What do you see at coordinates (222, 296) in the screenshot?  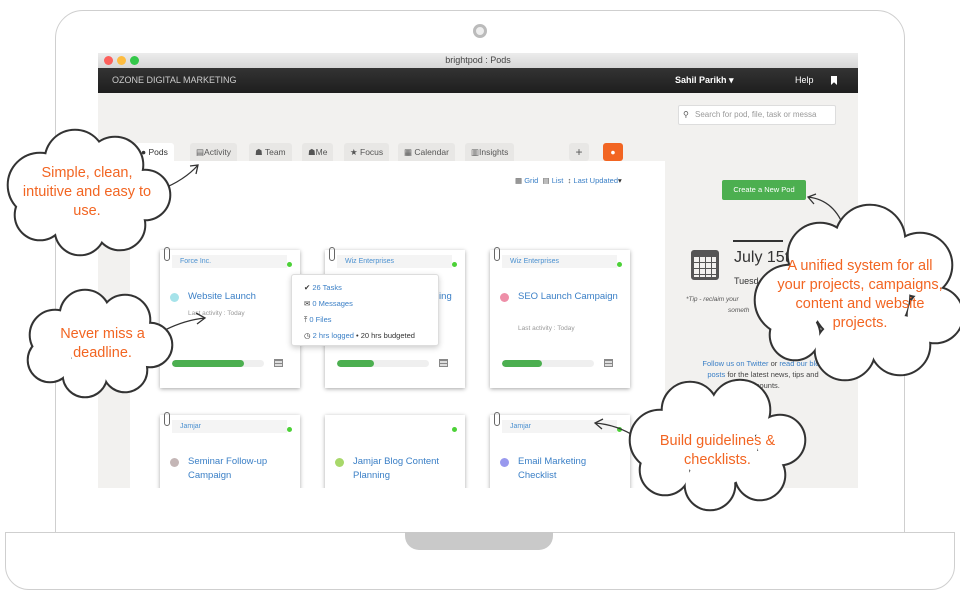 I see `pod-name-link: Website Launch` at bounding box center [222, 296].